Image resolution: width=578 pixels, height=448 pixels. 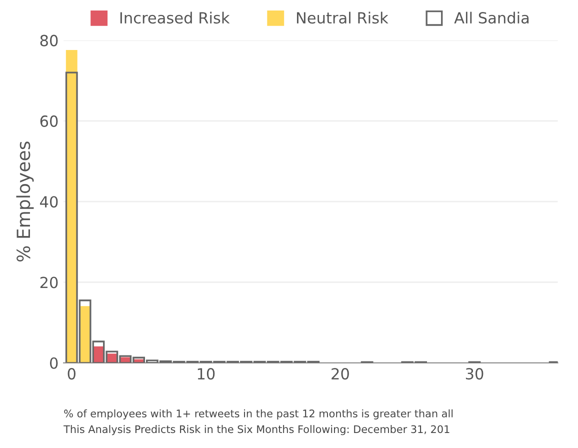 I want to click on legend-label: Increased Risk, so click(x=175, y=18).